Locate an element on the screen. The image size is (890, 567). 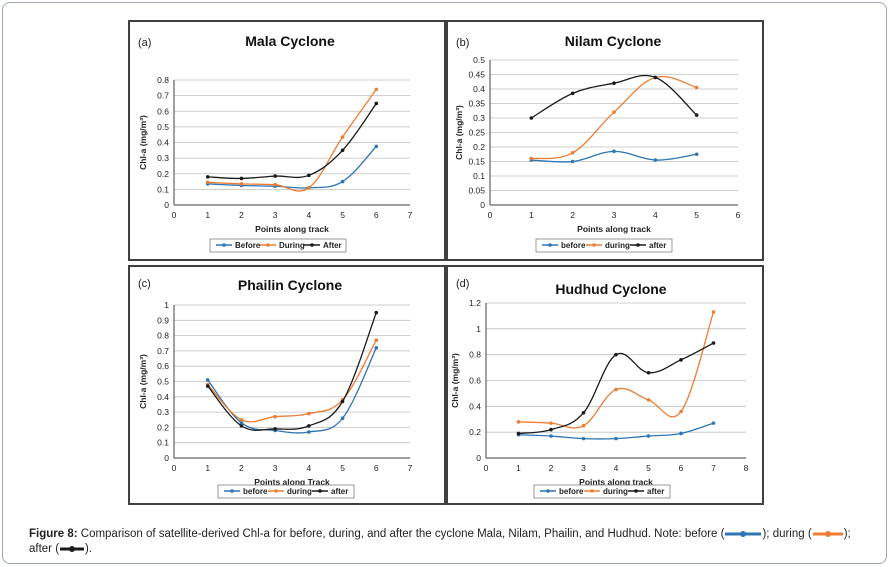
panel-label: (a) is located at coordinates (144, 43).